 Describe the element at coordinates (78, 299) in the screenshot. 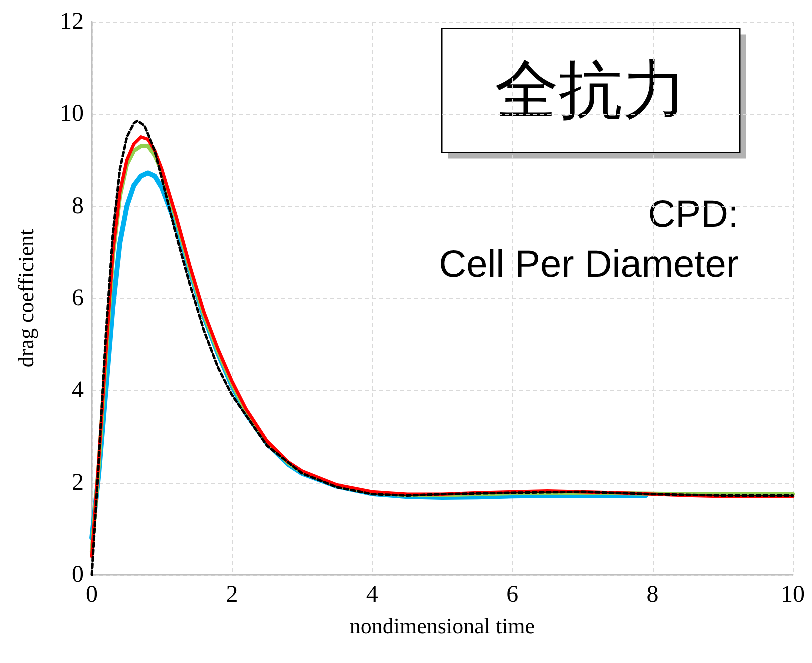

I see `y-tick-label: 6` at that location.